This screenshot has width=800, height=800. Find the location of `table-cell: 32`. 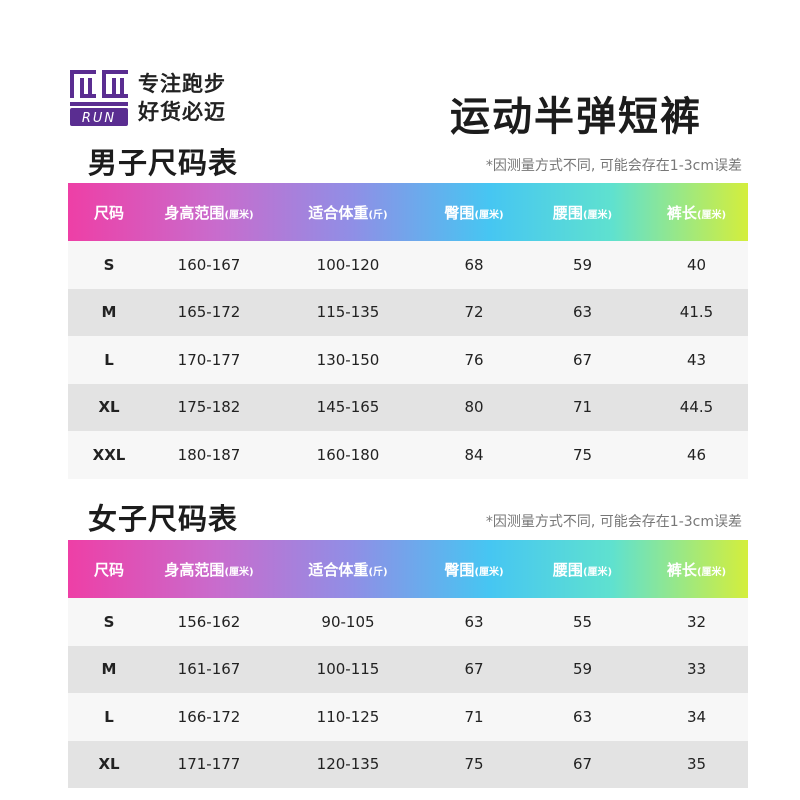

table-cell: 32 is located at coordinates (696, 621).